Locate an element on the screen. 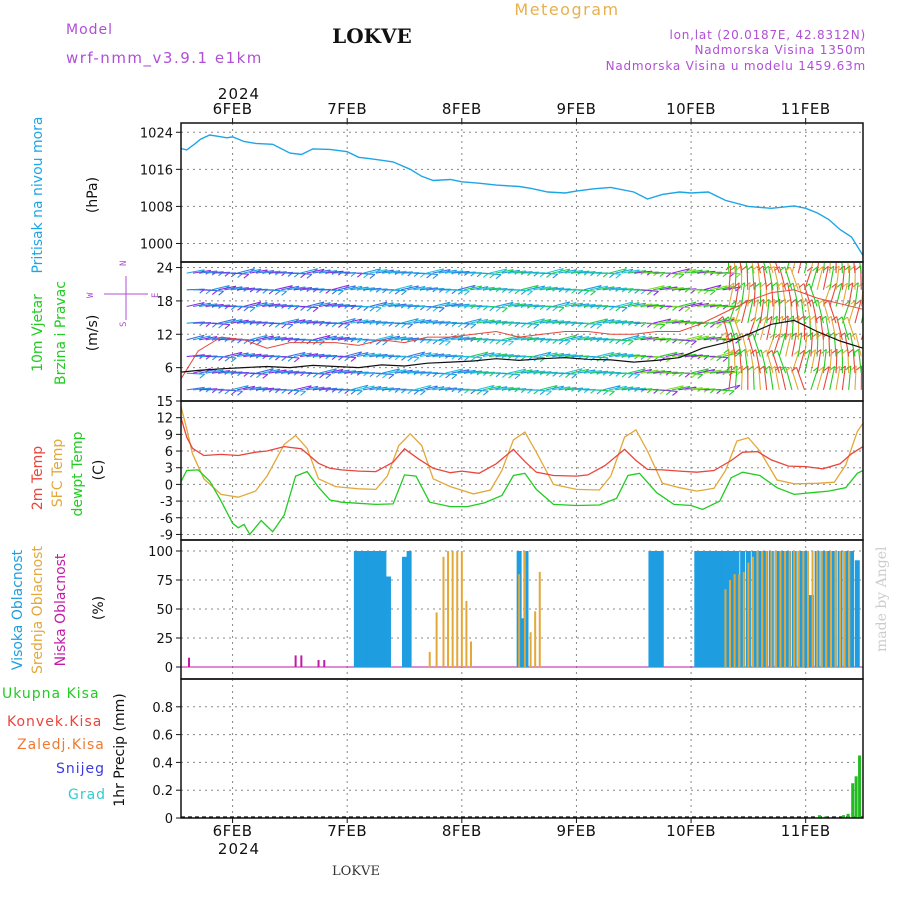 The width and height of the screenshot is (900, 900). ytick-label: 0 is located at coordinates (169, 819).